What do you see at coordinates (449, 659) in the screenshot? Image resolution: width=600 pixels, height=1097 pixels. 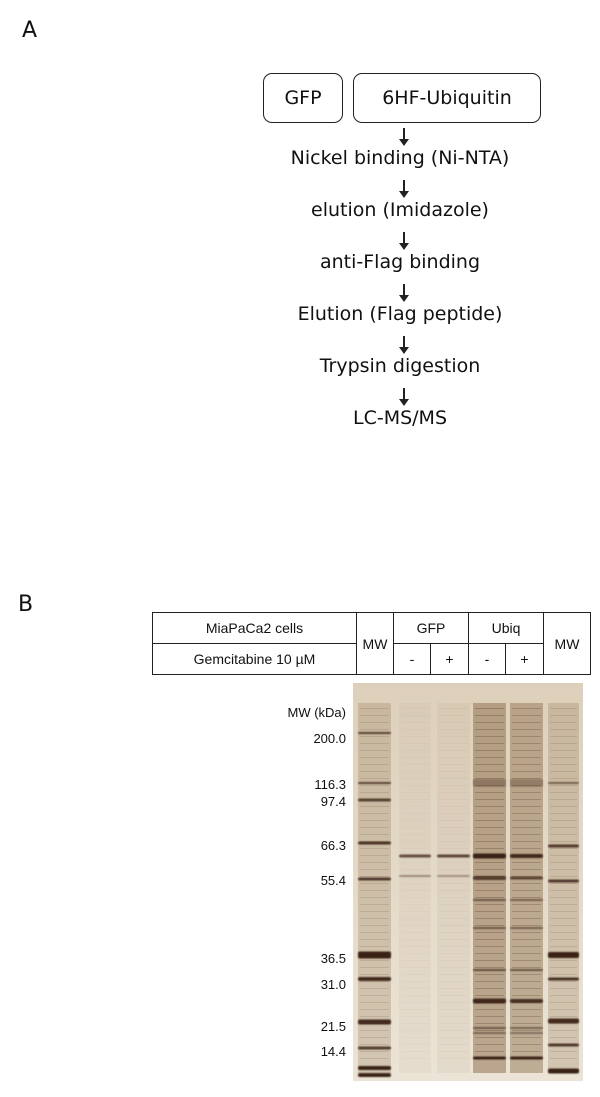 I see `gfp-plus: +` at bounding box center [449, 659].